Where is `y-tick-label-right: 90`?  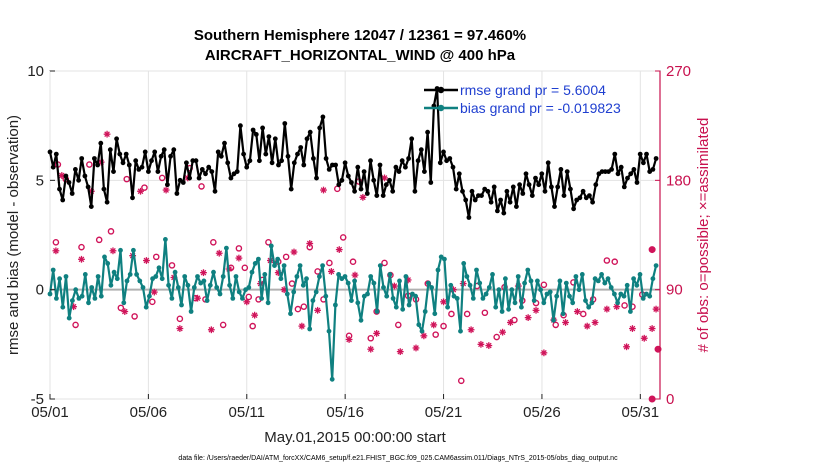
y-tick-label-right: 90 is located at coordinates (674, 290).